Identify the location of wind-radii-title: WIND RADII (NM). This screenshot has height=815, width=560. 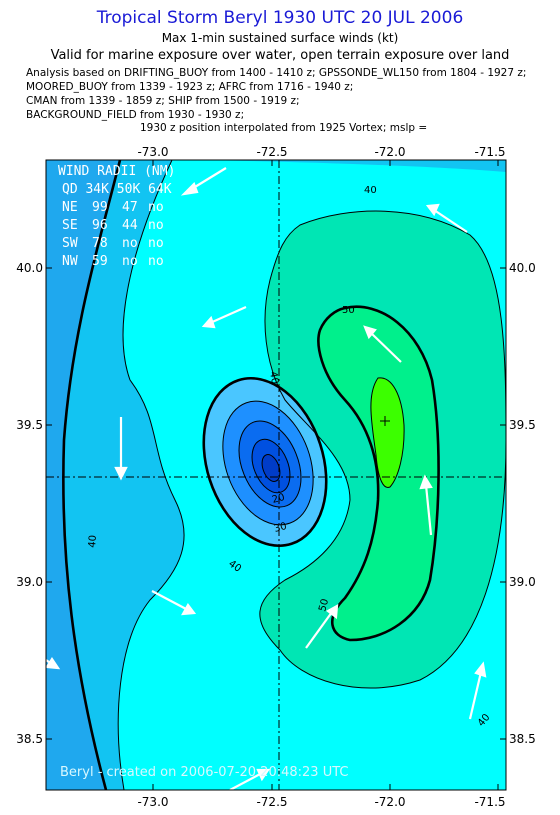
(116, 171).